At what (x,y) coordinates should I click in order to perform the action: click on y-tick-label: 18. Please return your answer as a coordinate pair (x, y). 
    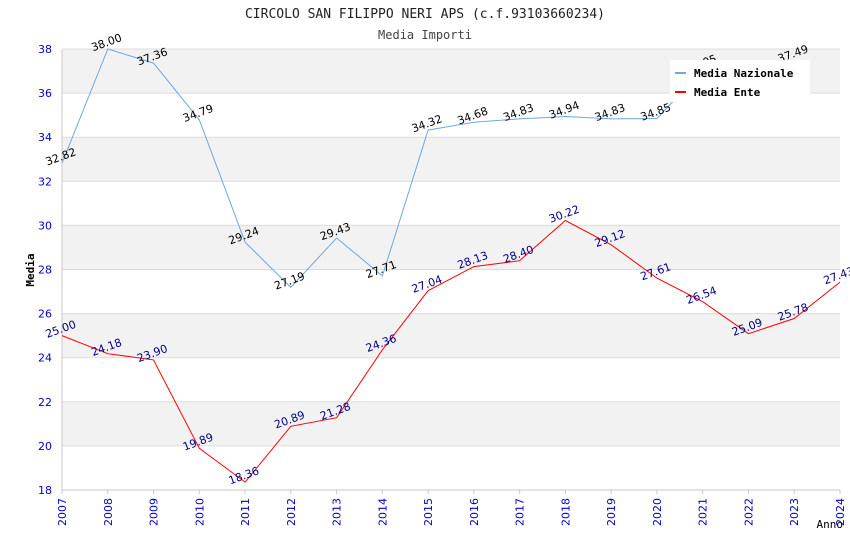
    Looking at the image, I should click on (45, 490).